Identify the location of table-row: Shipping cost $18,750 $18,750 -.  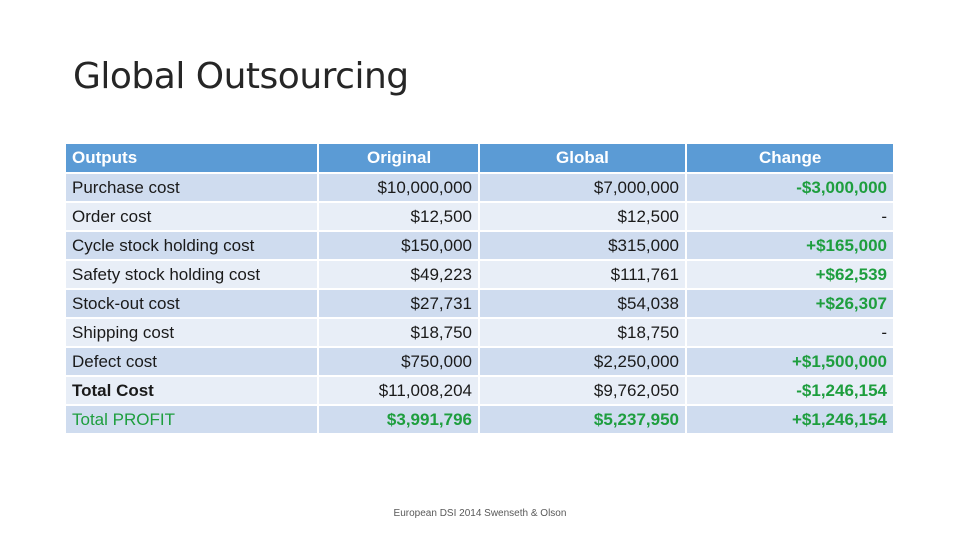
(479, 333).